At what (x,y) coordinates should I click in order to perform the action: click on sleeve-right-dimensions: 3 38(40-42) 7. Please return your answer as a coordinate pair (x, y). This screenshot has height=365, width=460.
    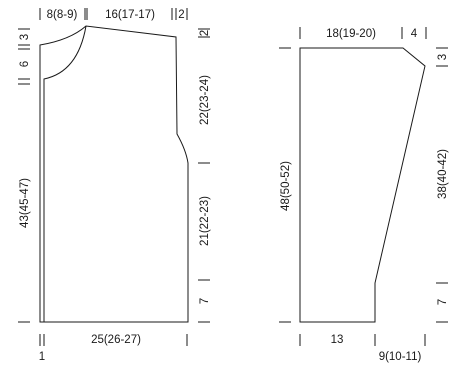
    Looking at the image, I should click on (442, 185).